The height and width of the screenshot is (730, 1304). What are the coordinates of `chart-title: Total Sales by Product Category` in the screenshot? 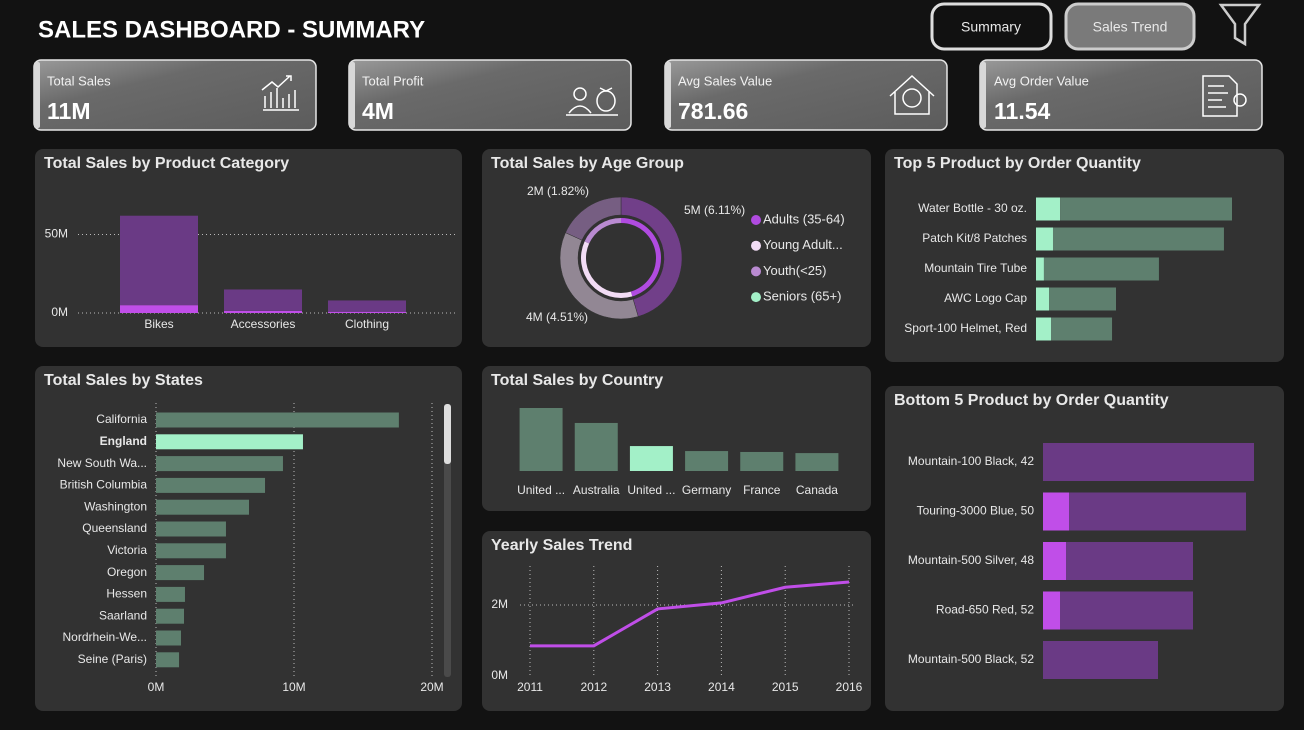 It's located at (166, 163).